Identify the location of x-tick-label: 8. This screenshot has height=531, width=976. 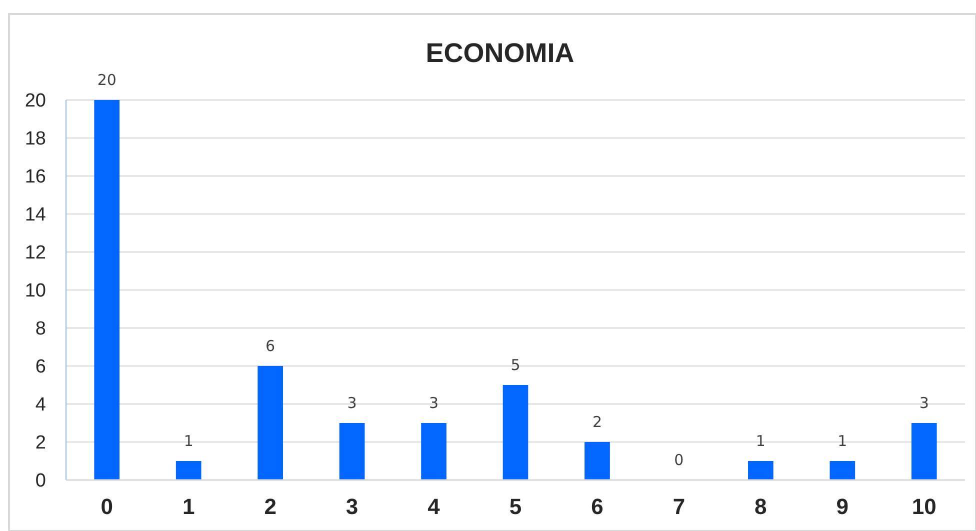
(760, 506).